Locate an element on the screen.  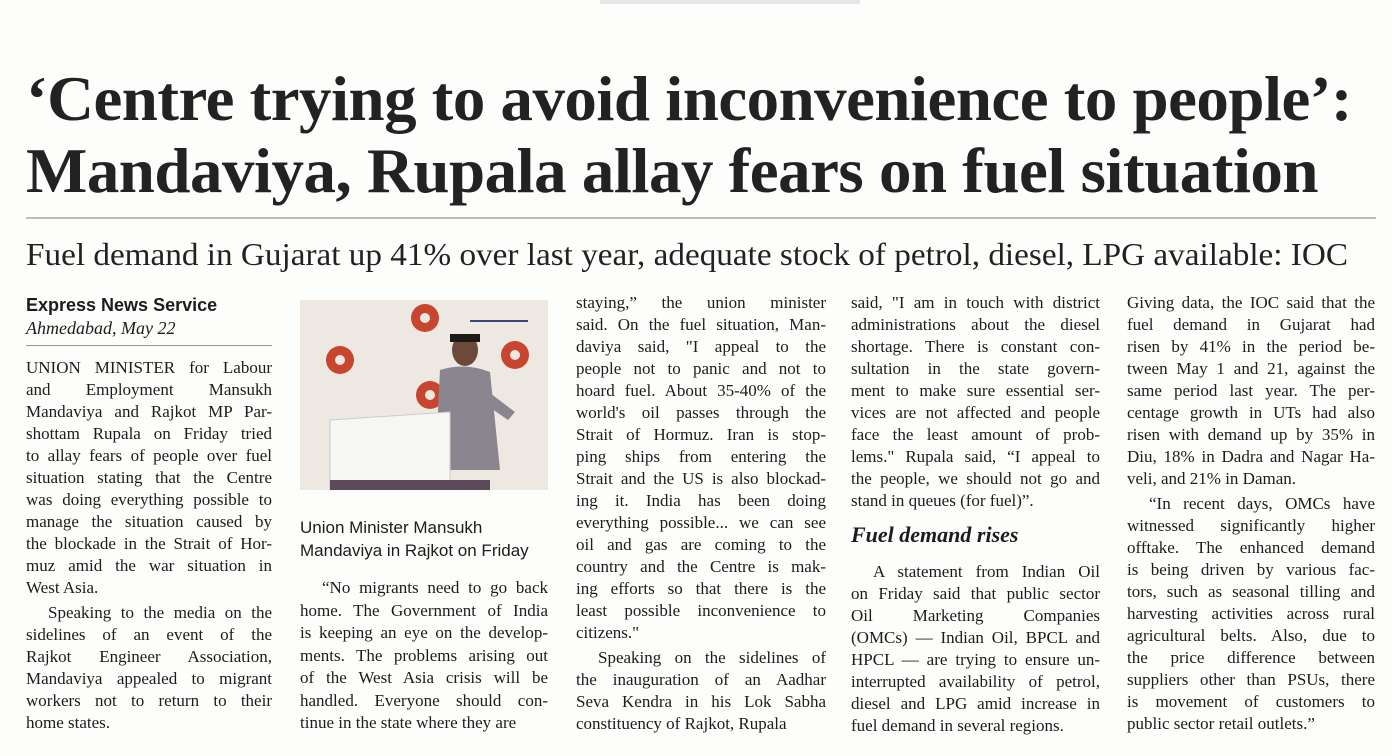
text-line: Oil Marketing Companies is located at coordinates (975, 615).